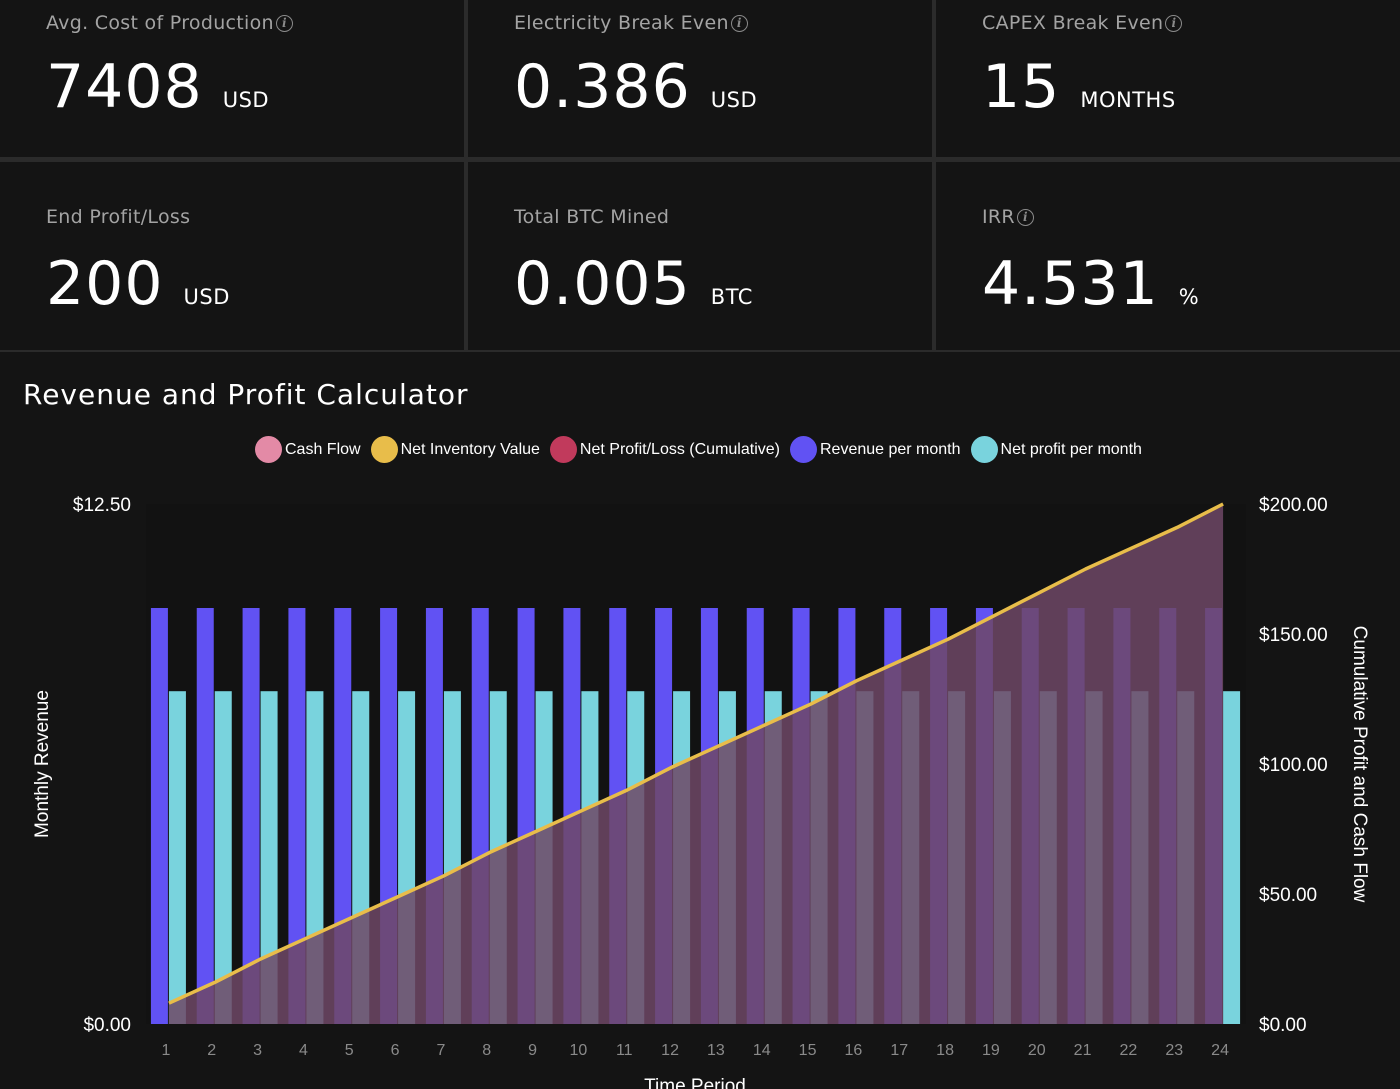 Image resolution: width=1400 pixels, height=1089 pixels. What do you see at coordinates (532, 1050) in the screenshot?
I see `x-tick-label: 9` at bounding box center [532, 1050].